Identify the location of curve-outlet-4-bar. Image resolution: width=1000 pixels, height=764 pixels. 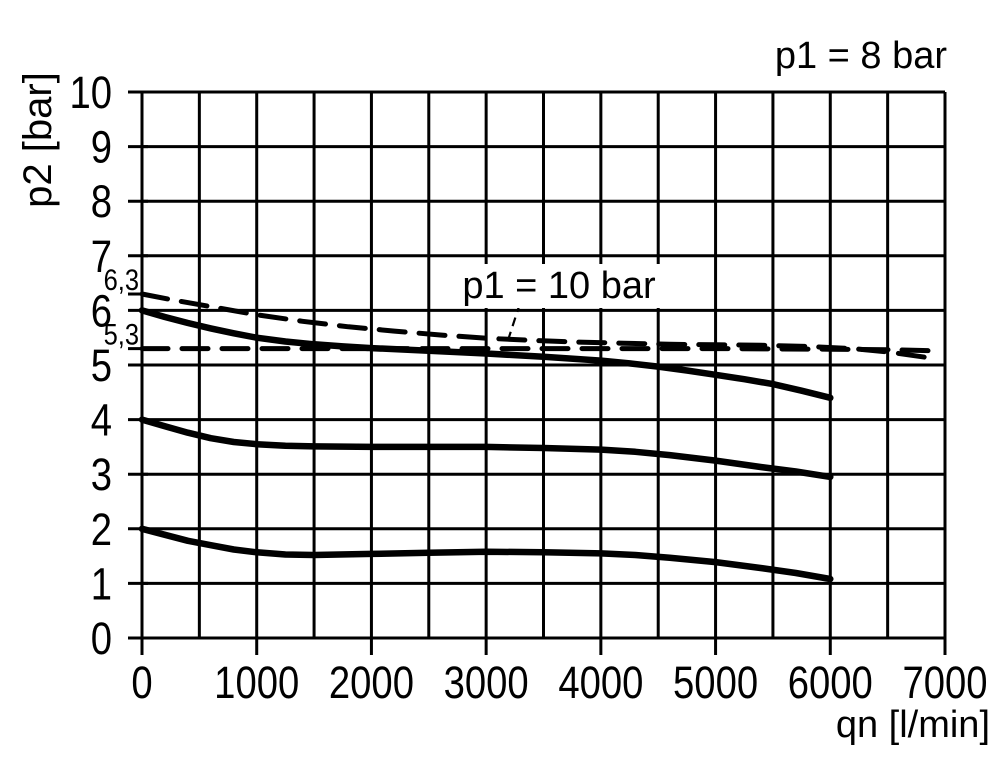
(486, 448).